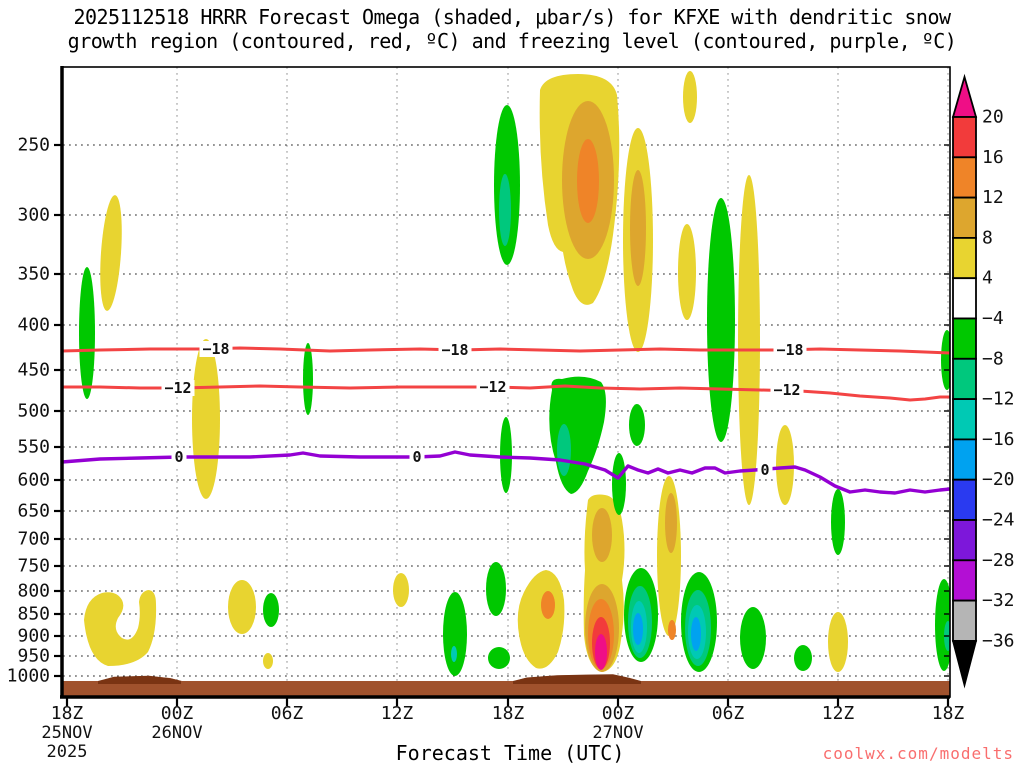 The height and width of the screenshot is (768, 1024). I want to click on x-tick-sublabel: 25NOV, so click(66, 733).